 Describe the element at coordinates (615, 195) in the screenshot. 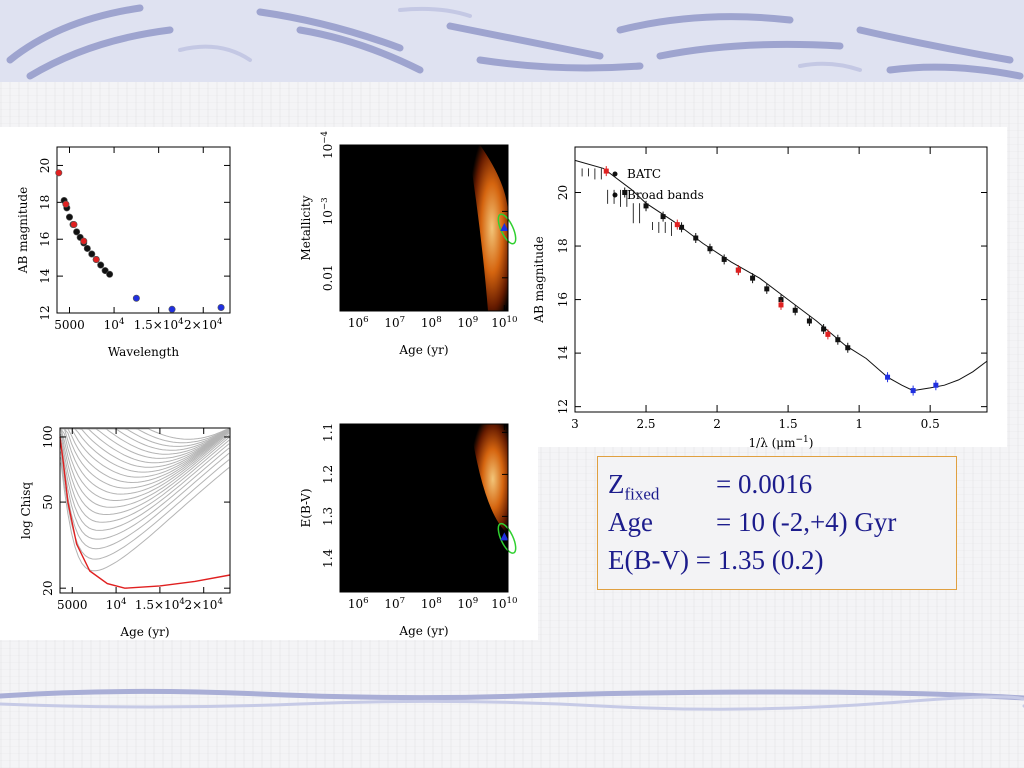

I see `legend-marker` at that location.